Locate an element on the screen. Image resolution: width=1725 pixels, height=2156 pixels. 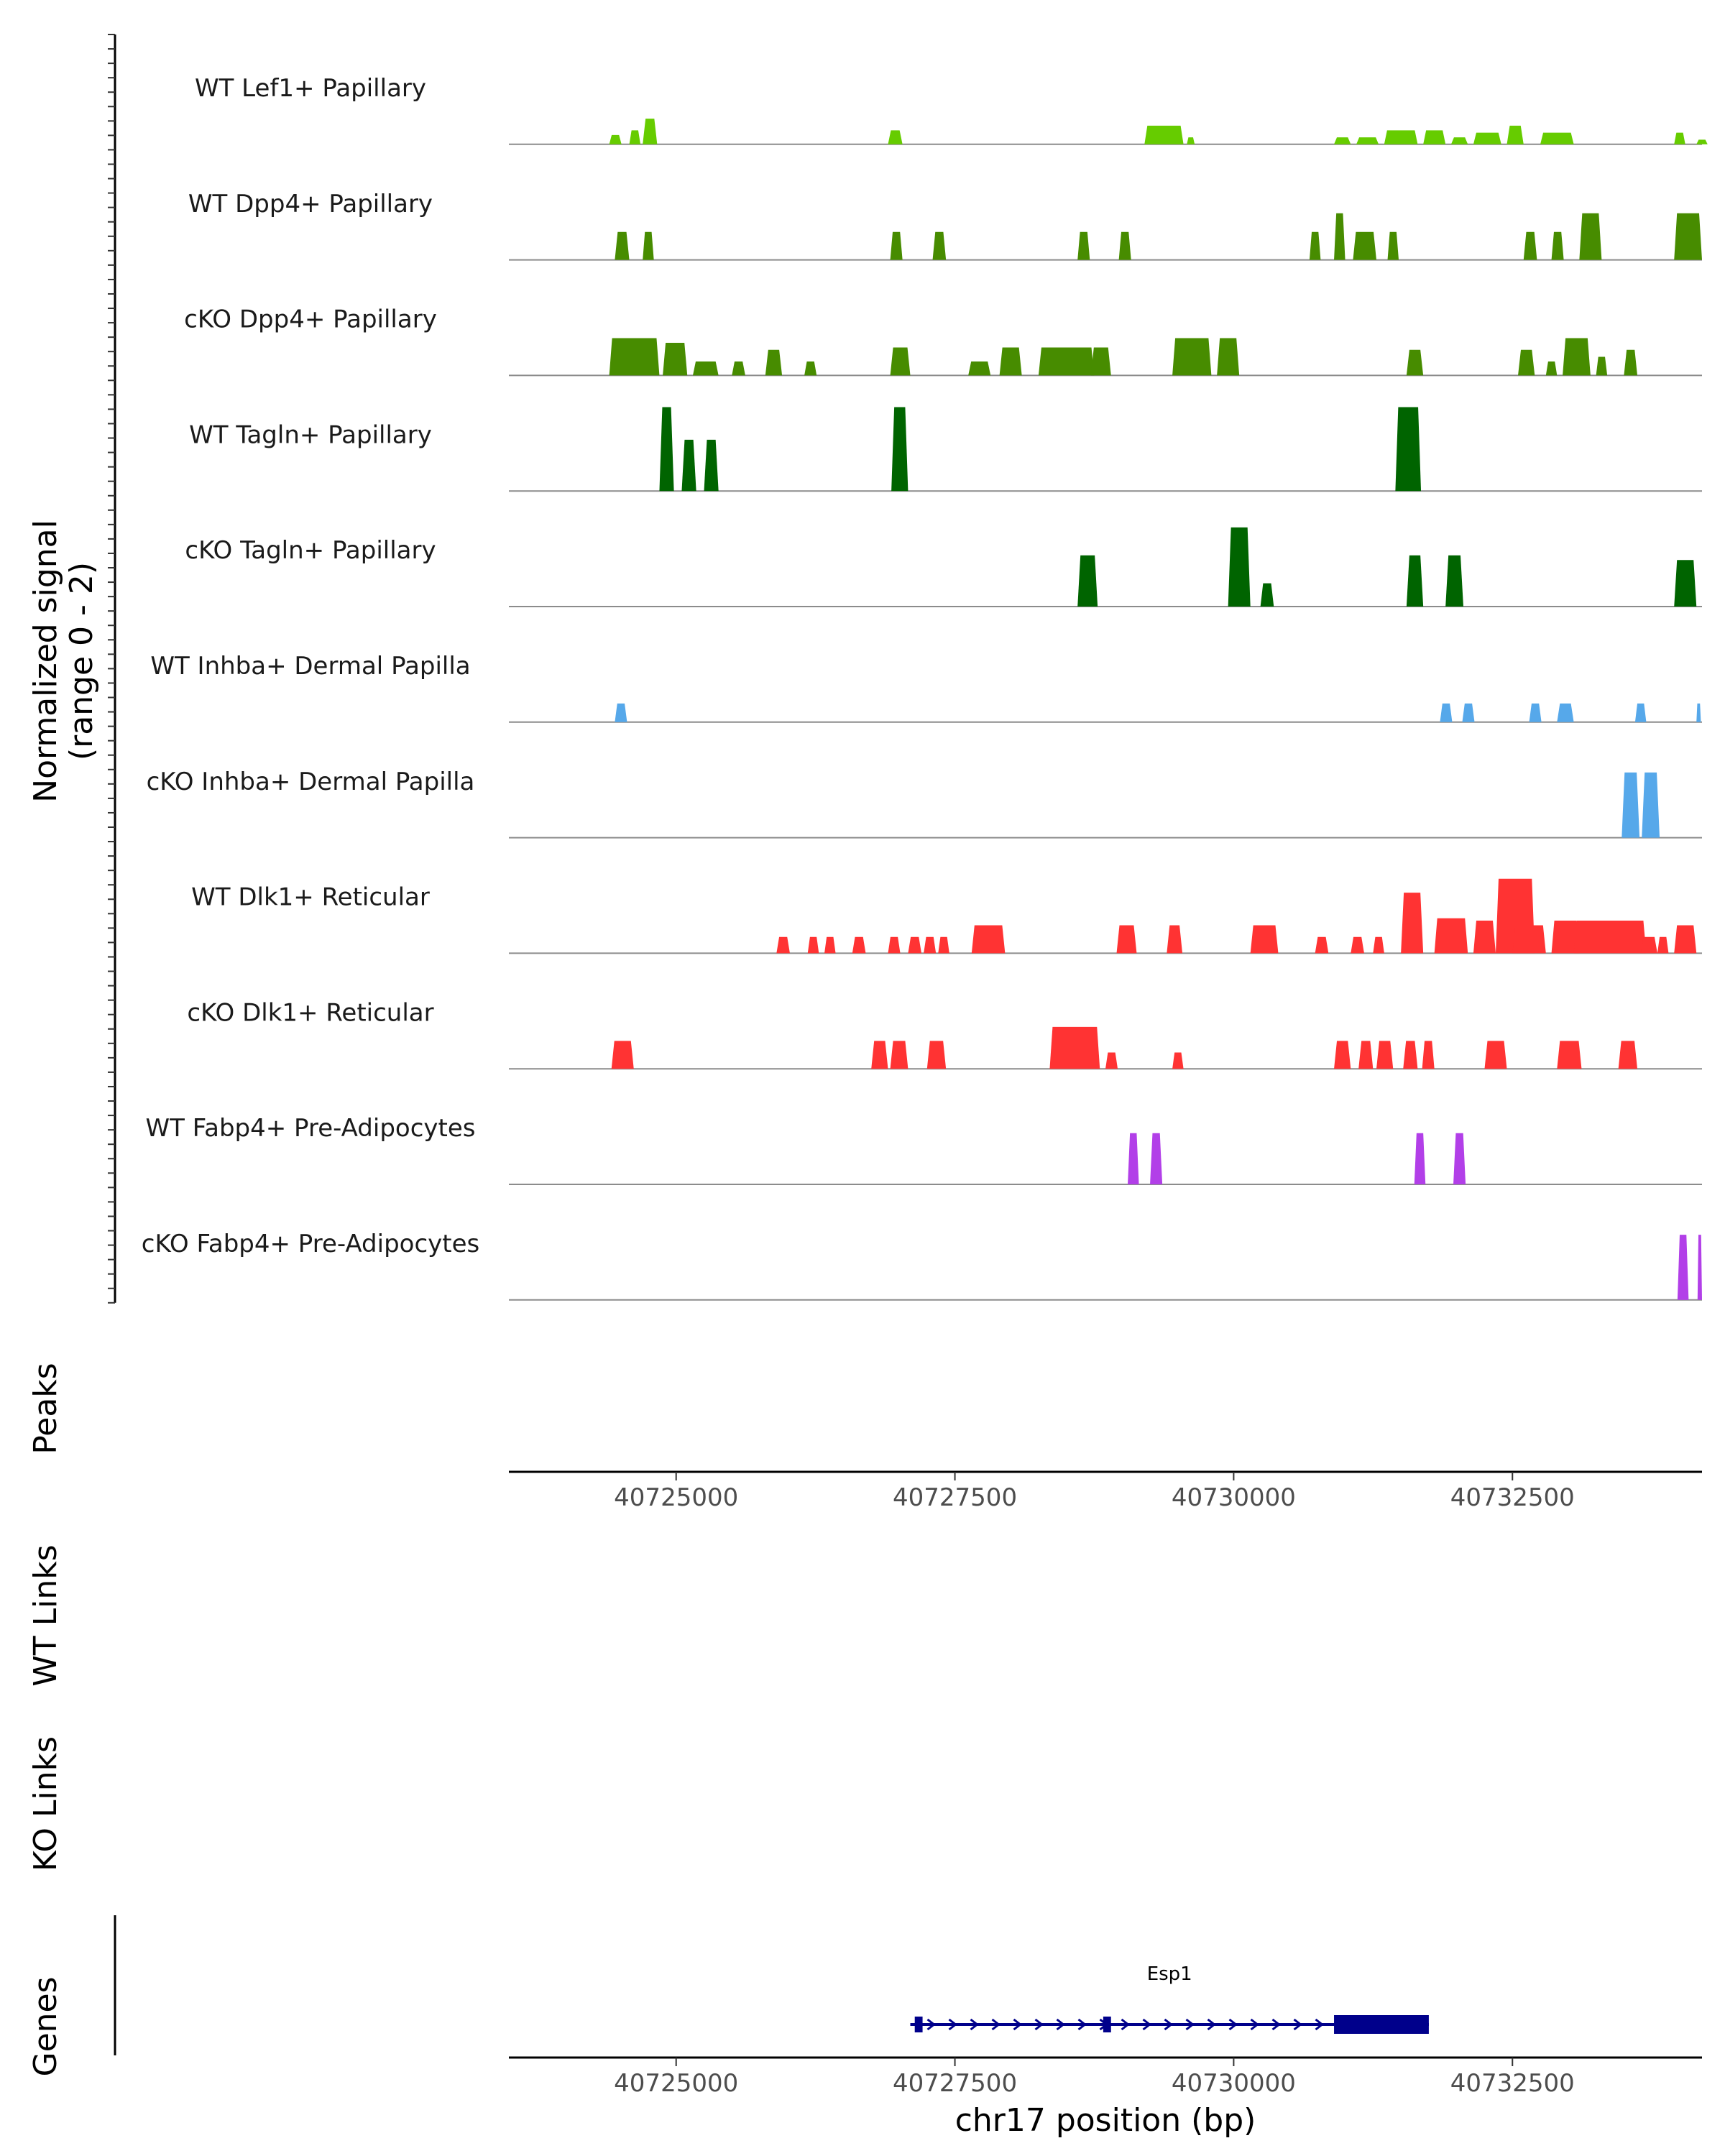
track-label: cKO Dlk1+ Reticular is located at coordinates (310, 1013).